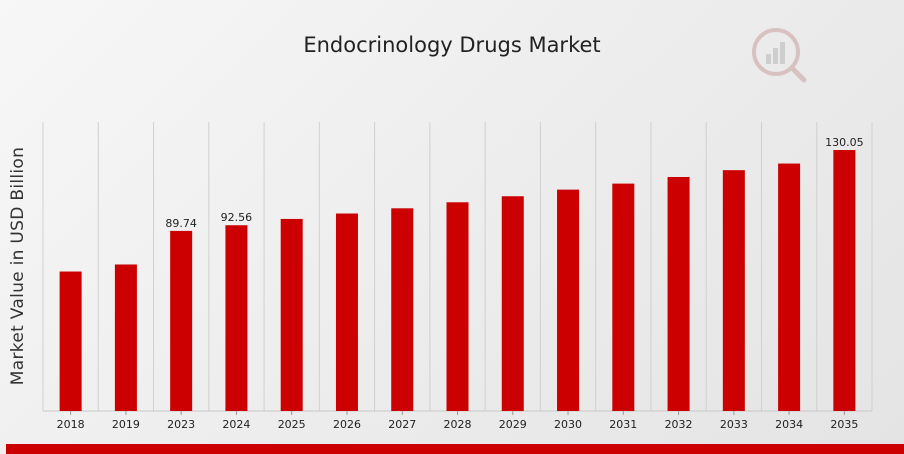 Image resolution: width=904 pixels, height=454 pixels. I want to click on bar-2032, so click(678, 293).